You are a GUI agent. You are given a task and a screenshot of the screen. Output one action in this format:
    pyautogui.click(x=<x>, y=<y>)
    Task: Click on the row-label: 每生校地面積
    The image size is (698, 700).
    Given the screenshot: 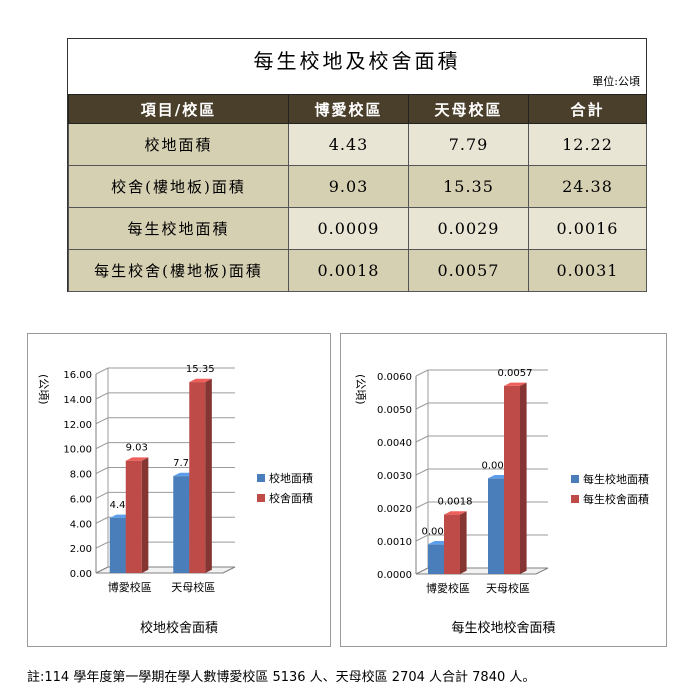 What is the action you would take?
    pyautogui.click(x=178, y=228)
    